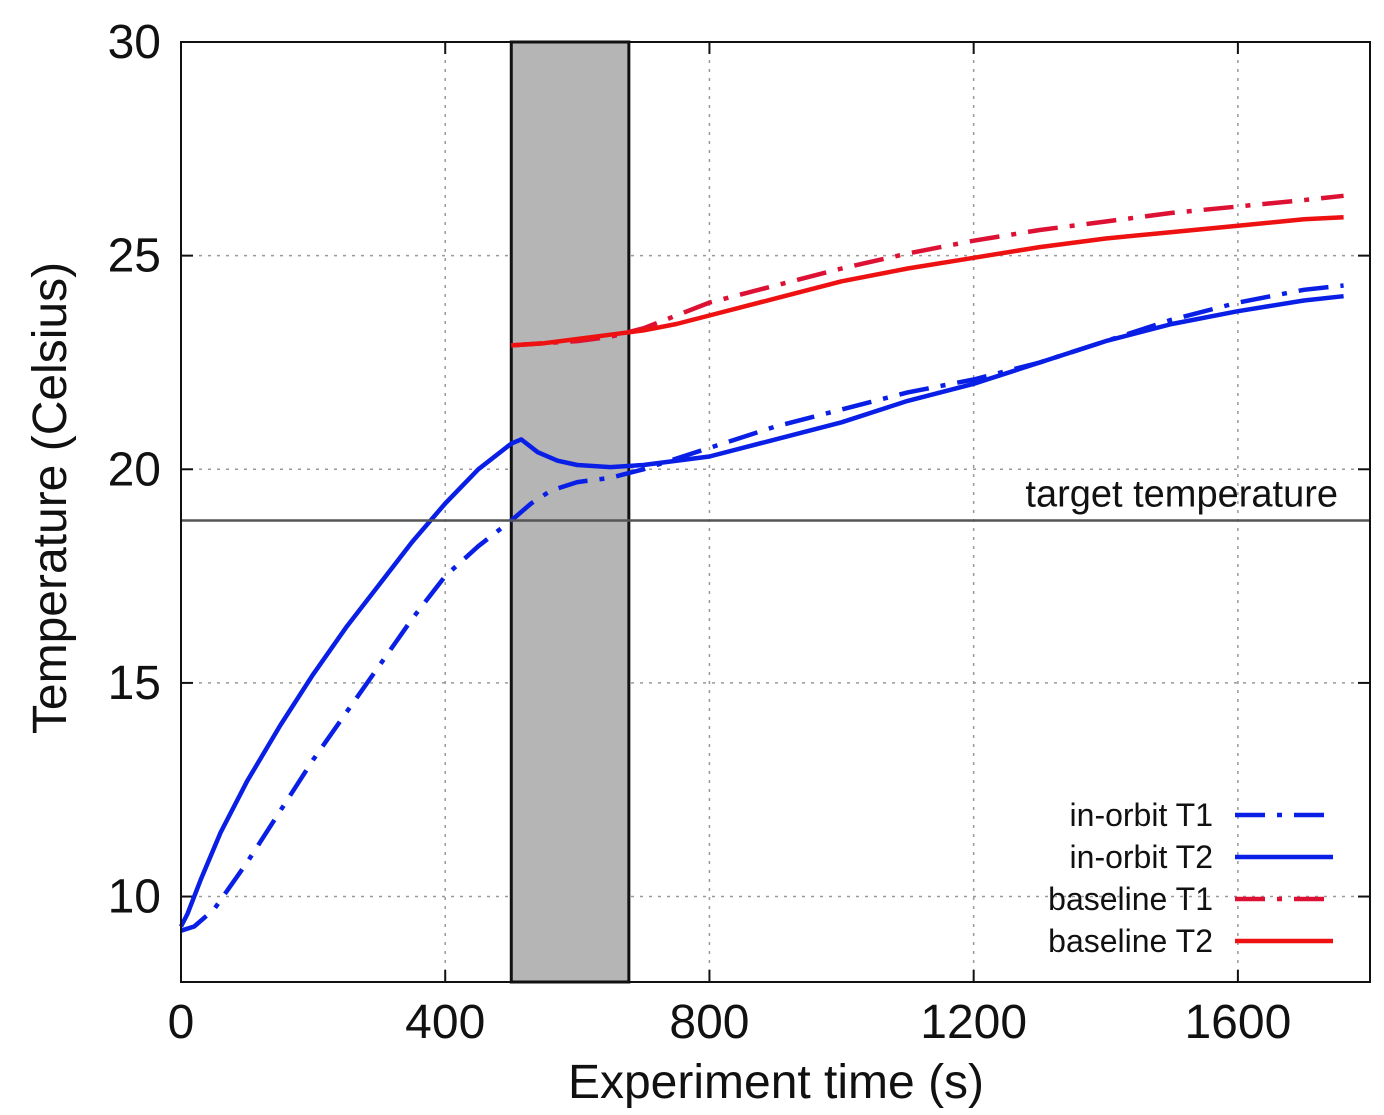 The width and height of the screenshot is (1384, 1115). What do you see at coordinates (570, 512) in the screenshot?
I see `shaded-region` at bounding box center [570, 512].